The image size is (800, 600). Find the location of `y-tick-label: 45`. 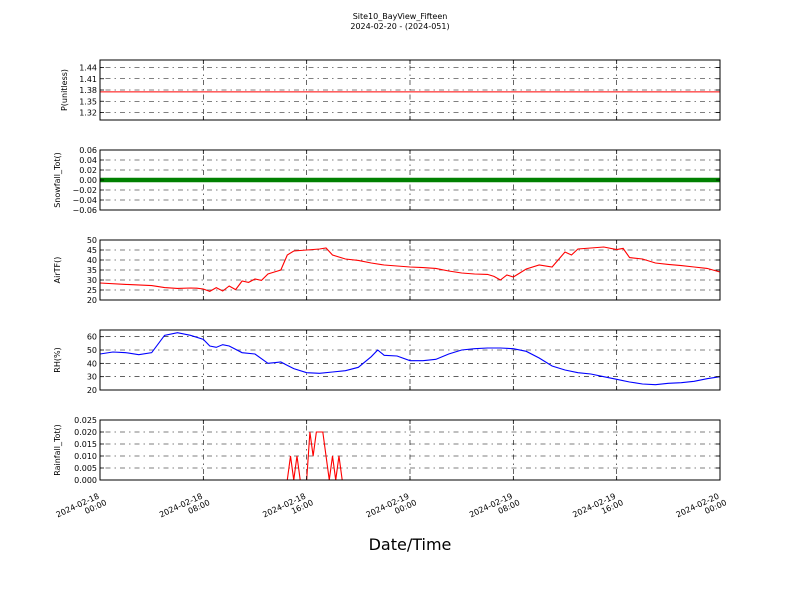

y-tick-label: 45 is located at coordinates (92, 250).